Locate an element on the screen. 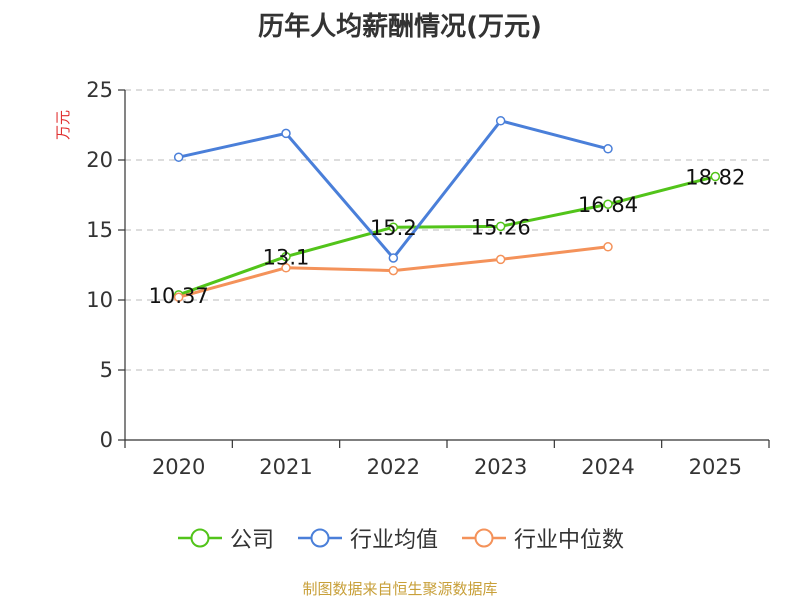 This screenshot has height=600, width=800. data-label: 13.1 is located at coordinates (286, 258).